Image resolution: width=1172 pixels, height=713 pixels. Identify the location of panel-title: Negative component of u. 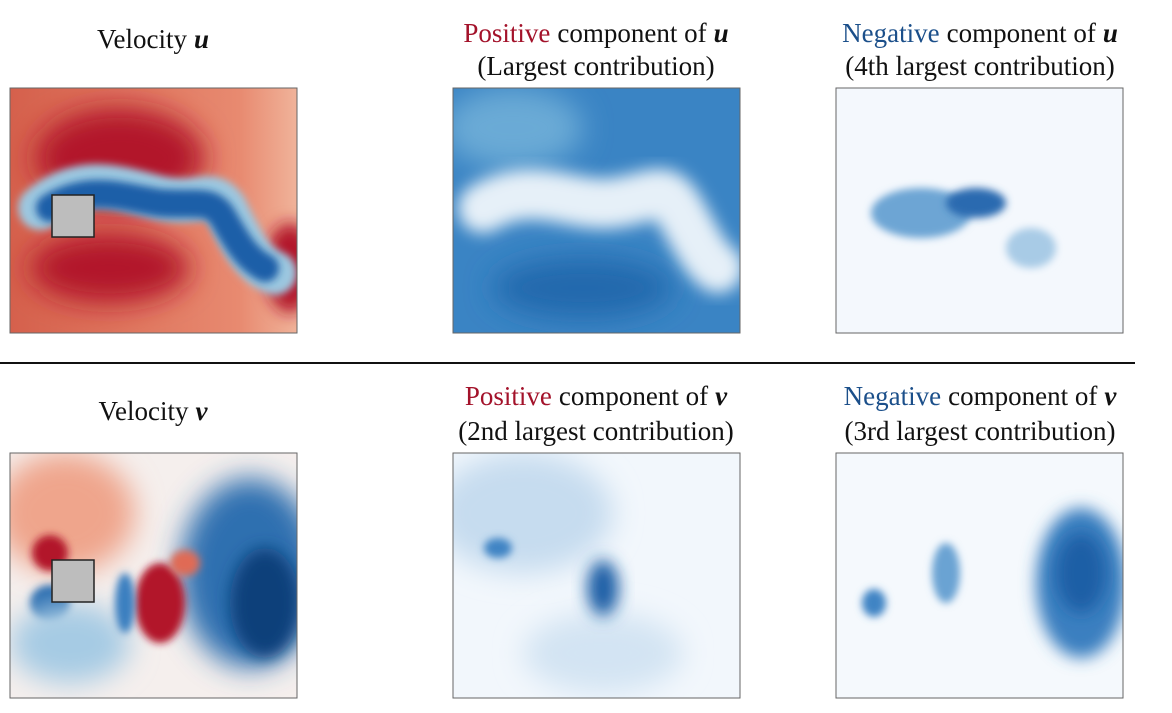
(980, 33).